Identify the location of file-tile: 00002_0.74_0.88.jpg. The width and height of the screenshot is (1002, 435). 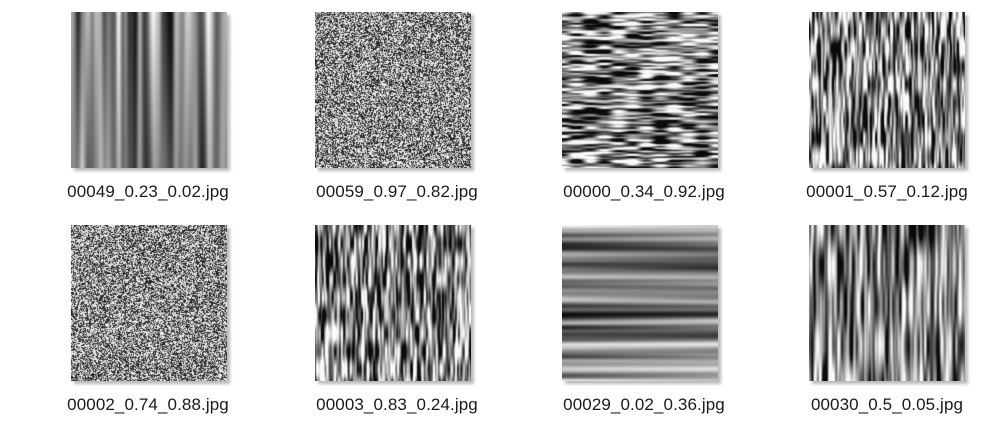
(148, 330).